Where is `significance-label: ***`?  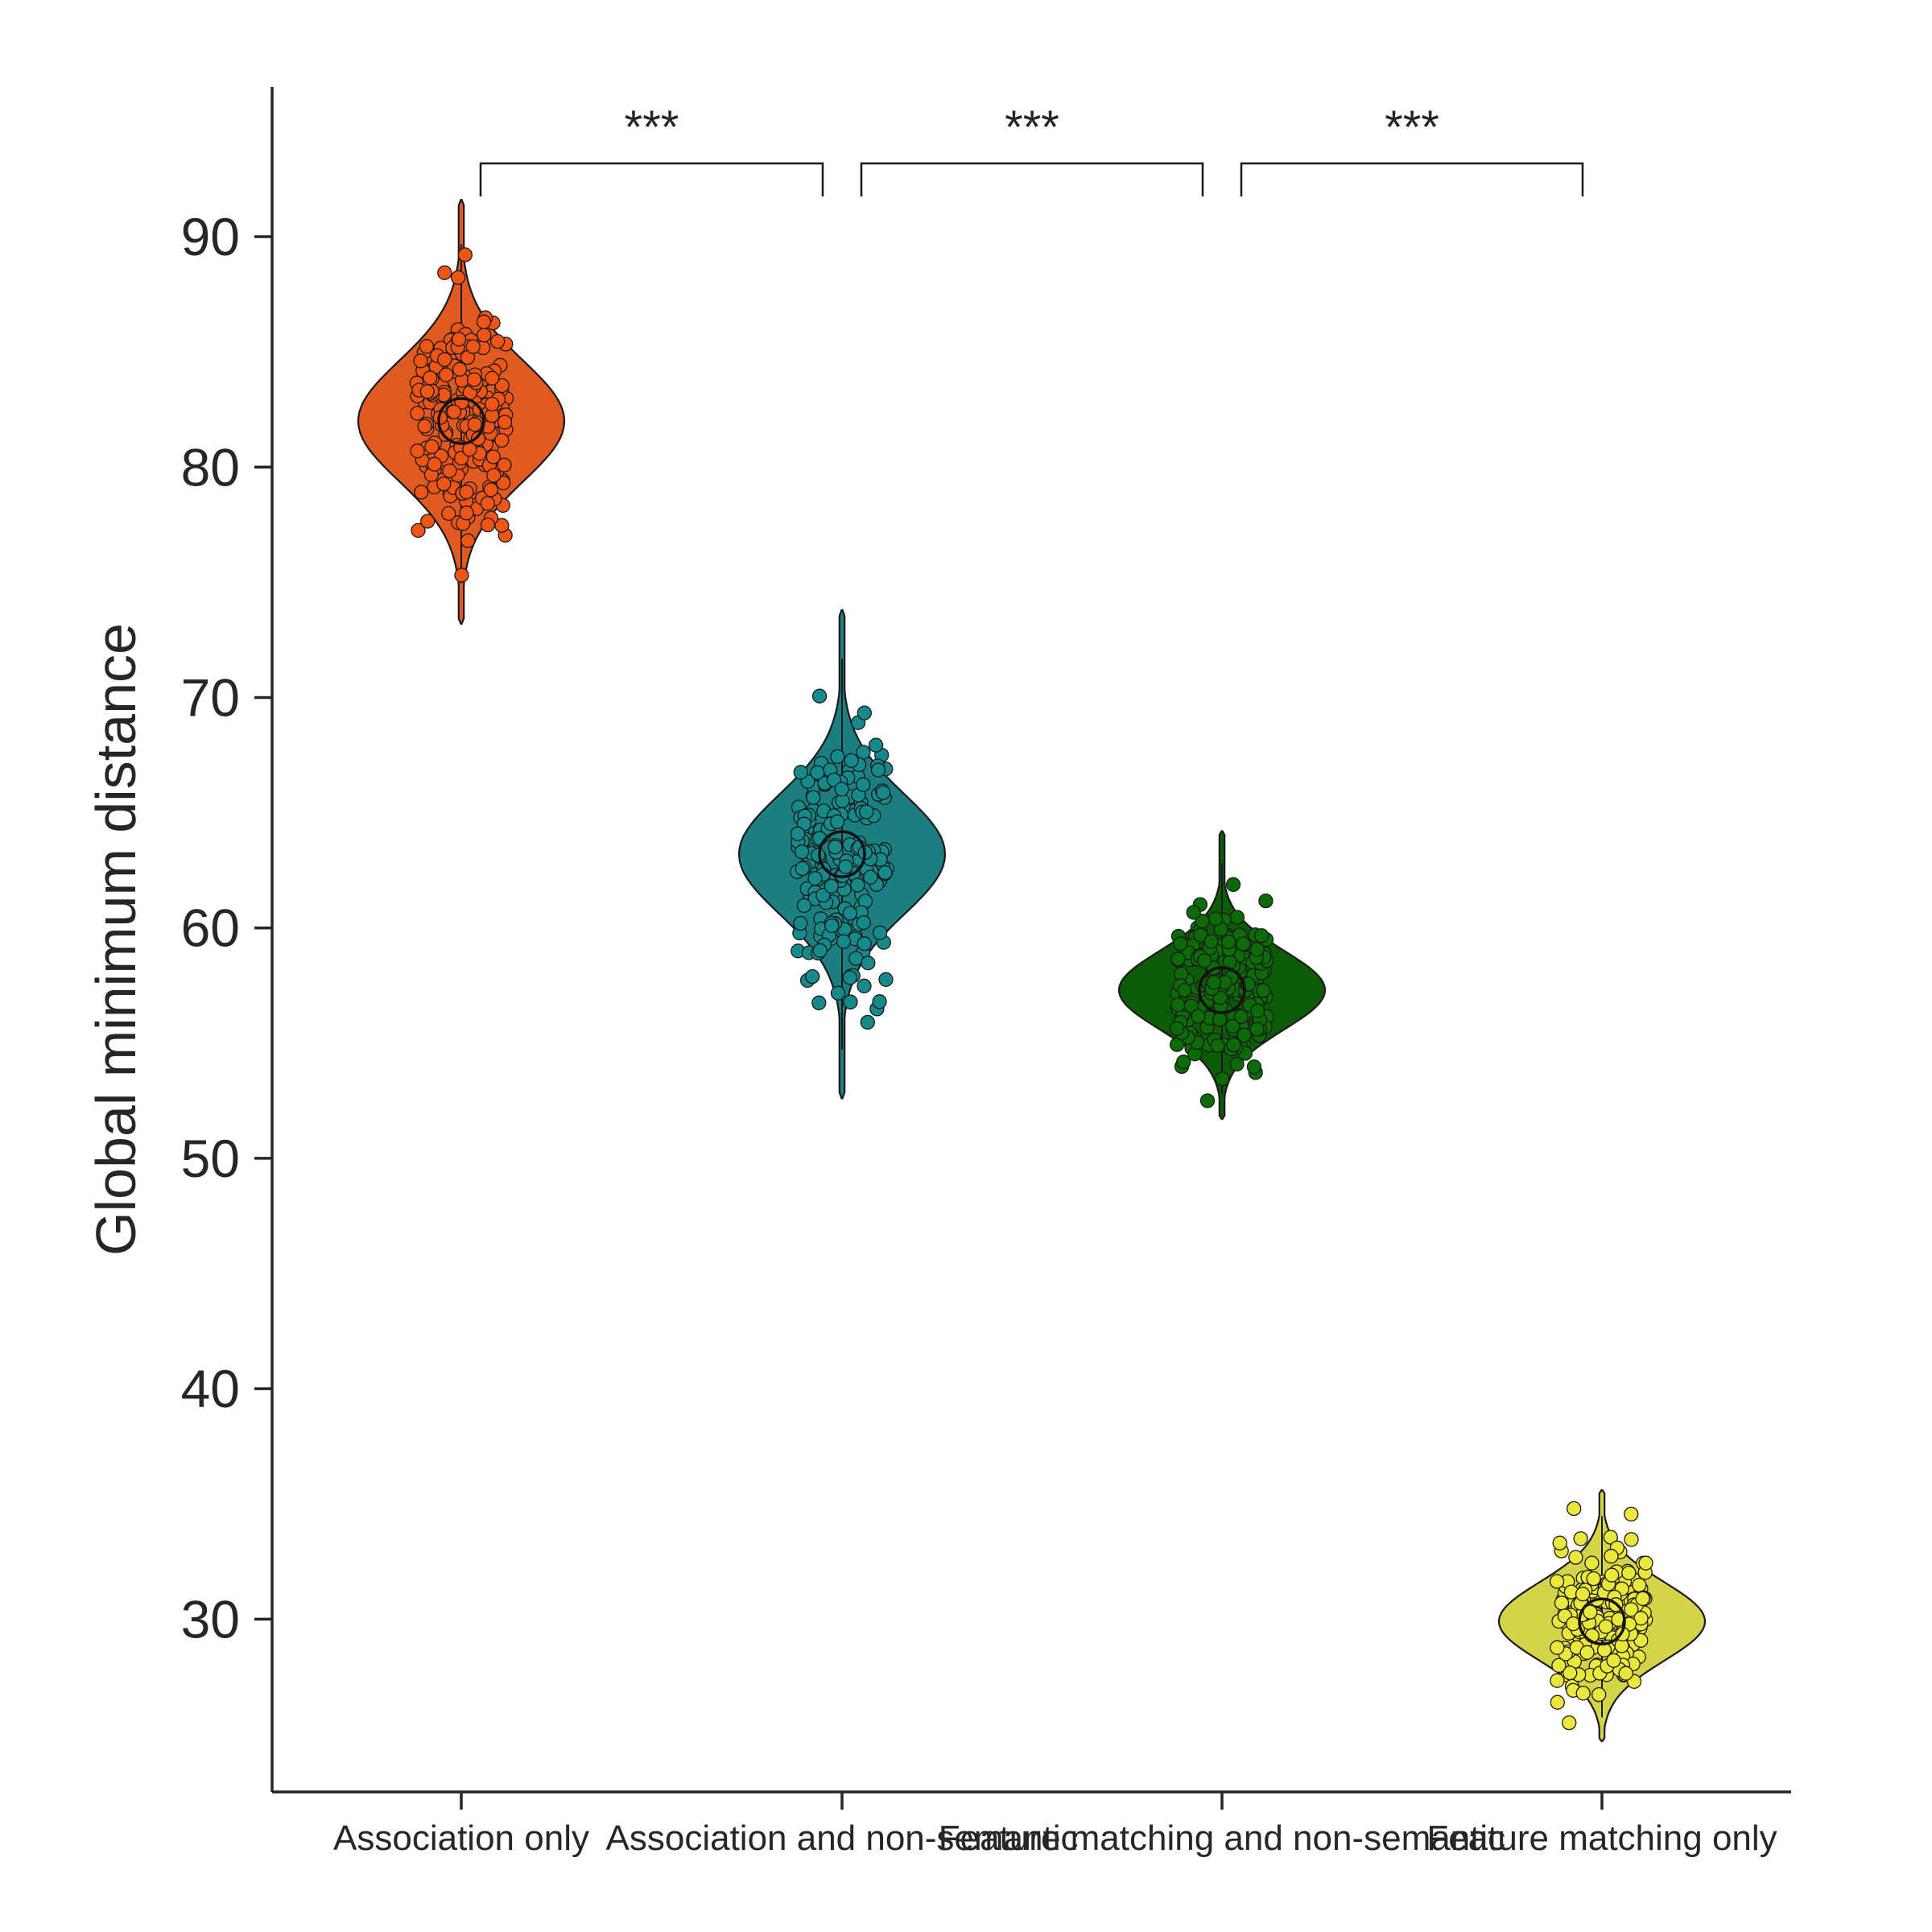 significance-label: *** is located at coordinates (1412, 127).